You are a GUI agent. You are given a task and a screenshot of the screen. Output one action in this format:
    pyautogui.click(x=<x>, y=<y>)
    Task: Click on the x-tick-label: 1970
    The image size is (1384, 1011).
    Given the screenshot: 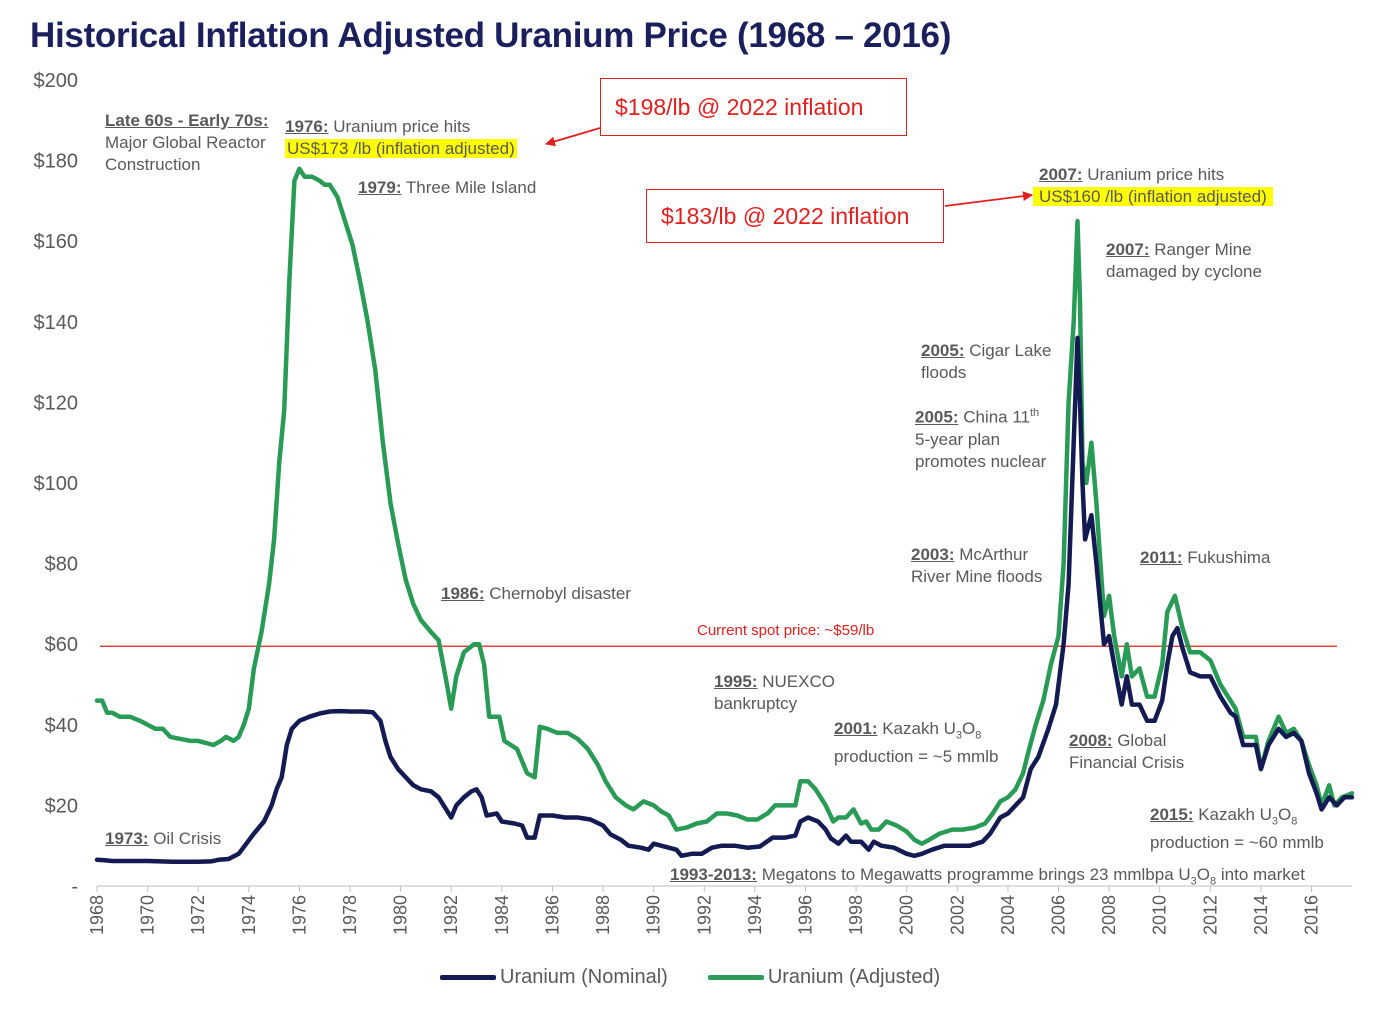 What is the action you would take?
    pyautogui.click(x=148, y=915)
    